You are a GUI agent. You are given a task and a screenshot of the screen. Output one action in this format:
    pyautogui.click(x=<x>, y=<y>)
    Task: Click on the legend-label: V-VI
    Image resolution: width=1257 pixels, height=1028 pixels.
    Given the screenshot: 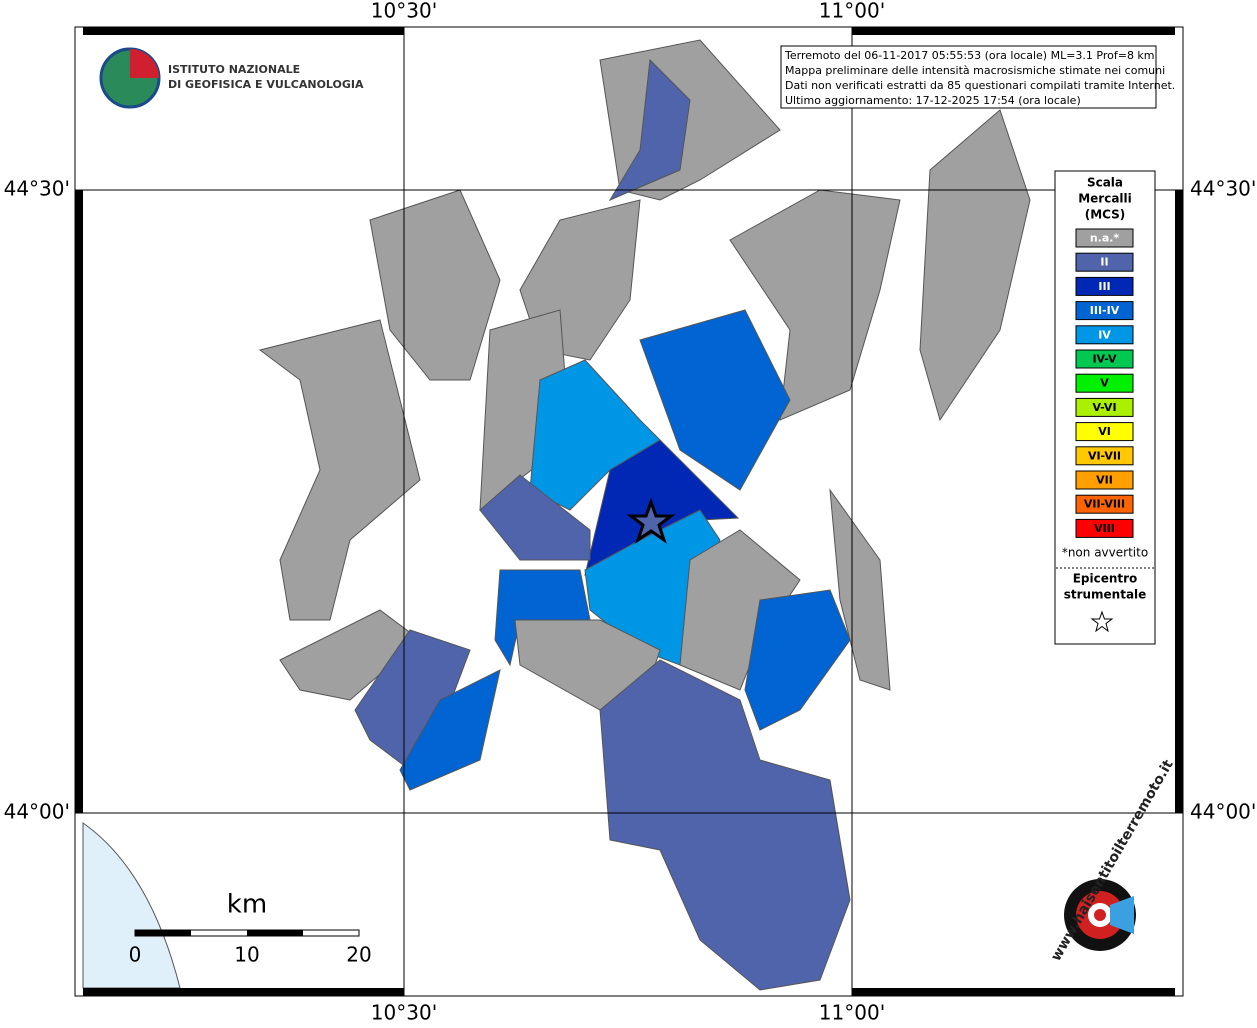 What is the action you would take?
    pyautogui.click(x=1104, y=407)
    